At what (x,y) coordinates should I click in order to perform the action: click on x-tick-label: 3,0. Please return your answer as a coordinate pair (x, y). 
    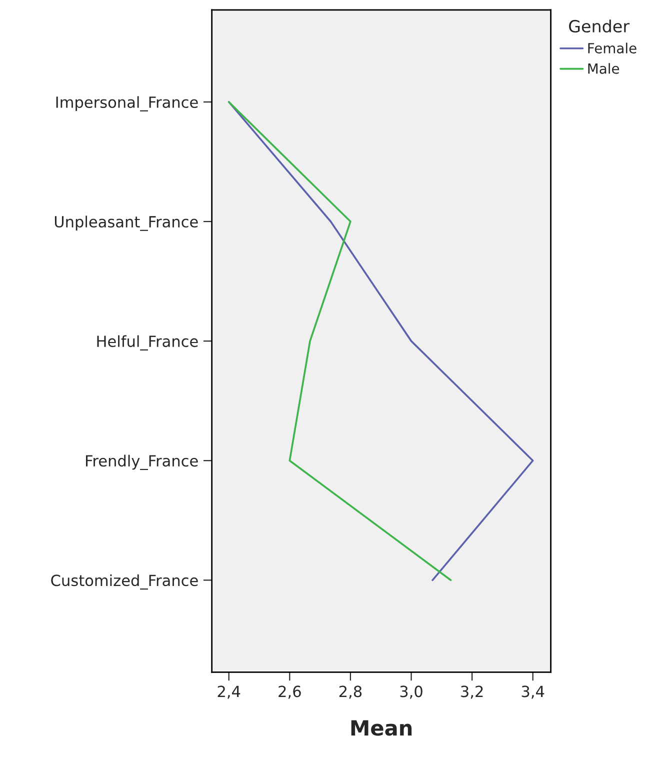
    Looking at the image, I should click on (411, 692).